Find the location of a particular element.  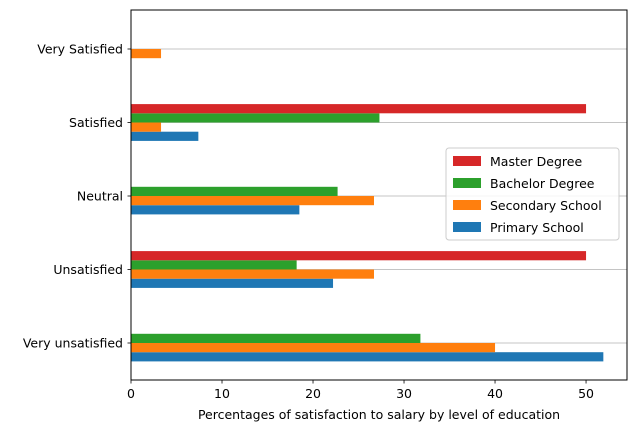

legend-label: Master Degree is located at coordinates (536, 161).